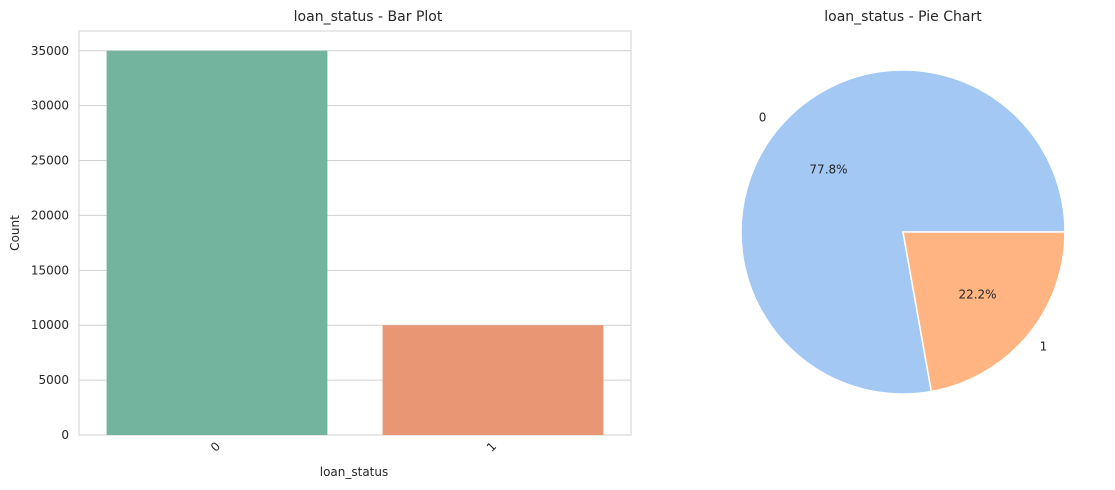 This screenshot has width=1115, height=490. What do you see at coordinates (354, 472) in the screenshot?
I see `bar-plot-xlabel: loan_status` at bounding box center [354, 472].